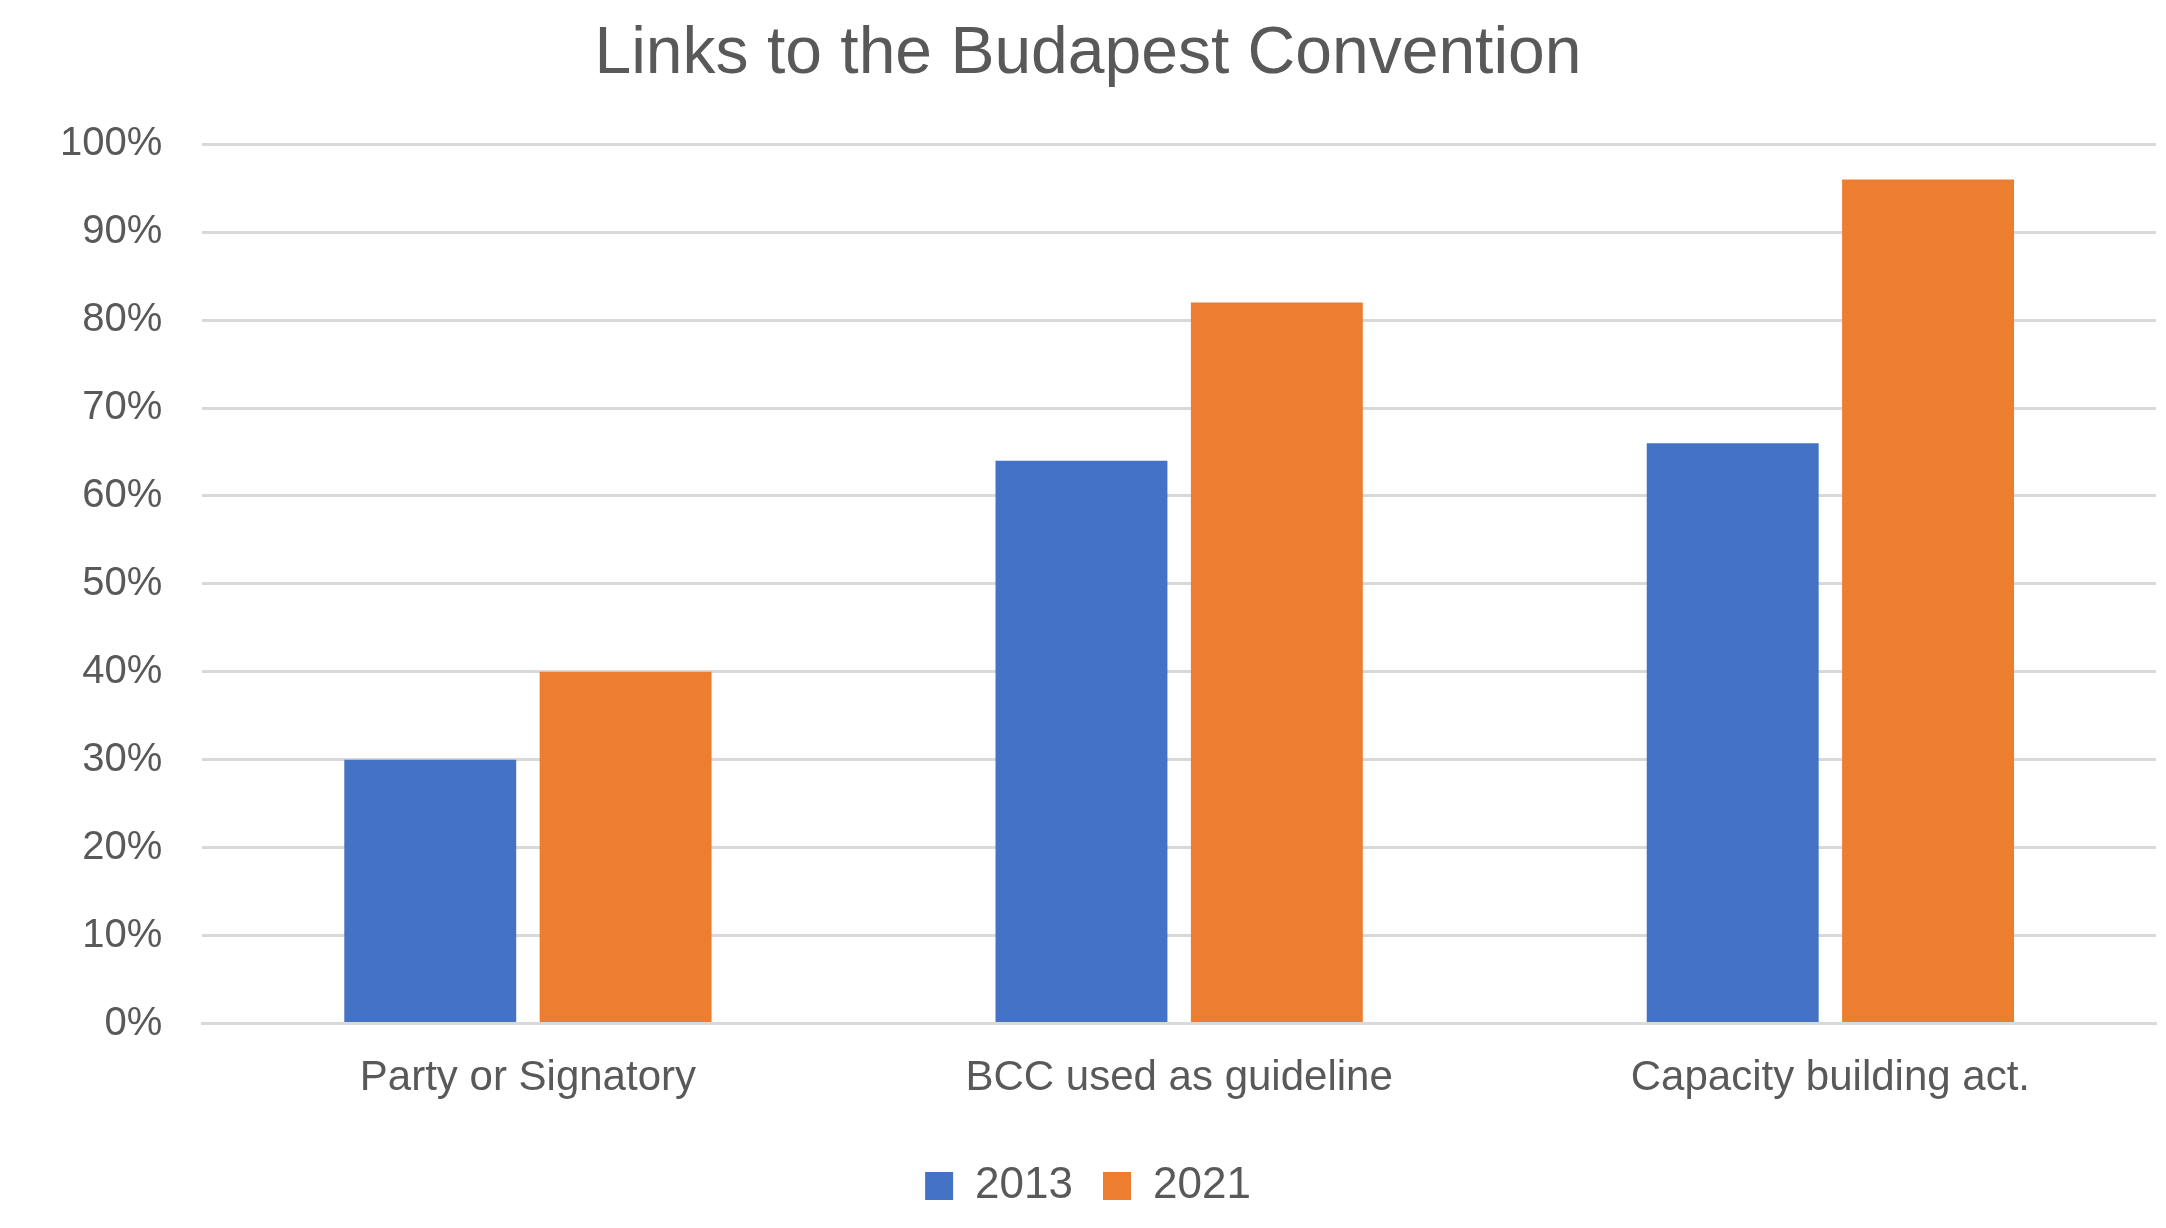 This screenshot has width=2166, height=1228. What do you see at coordinates (122, 756) in the screenshot?
I see `y-tick-label: 30%` at bounding box center [122, 756].